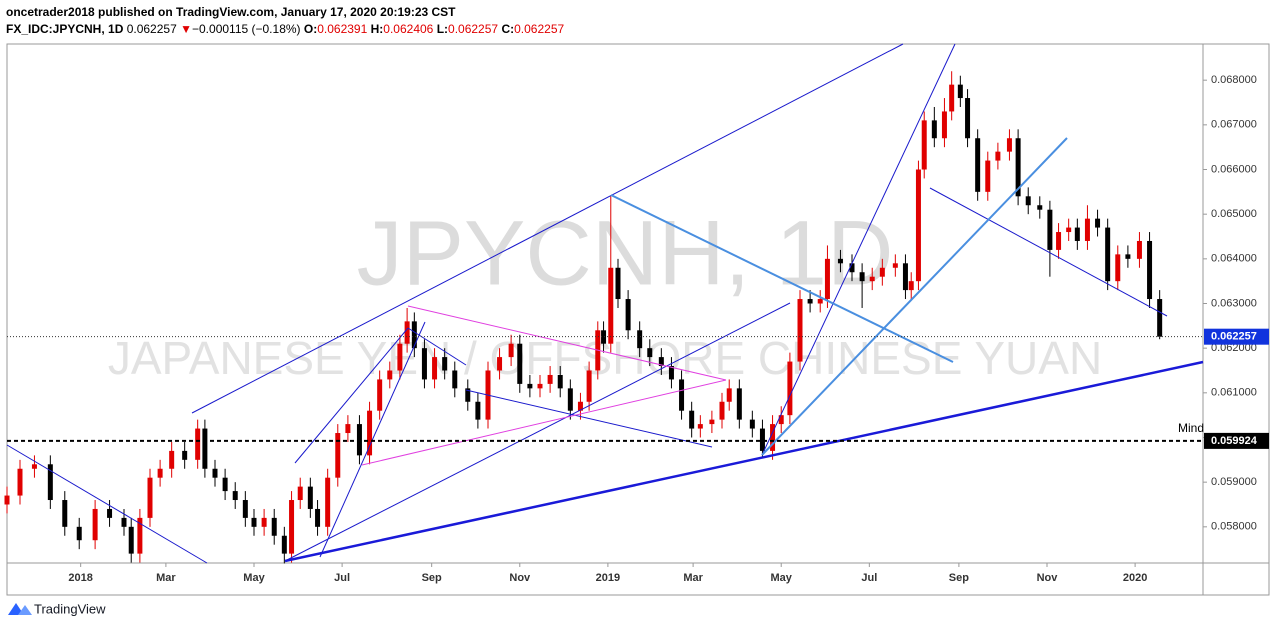 The width and height of the screenshot is (1274, 628). Describe the element at coordinates (246, 29) in the screenshot. I see `change: −0.000115 (−0.18%)` at that location.